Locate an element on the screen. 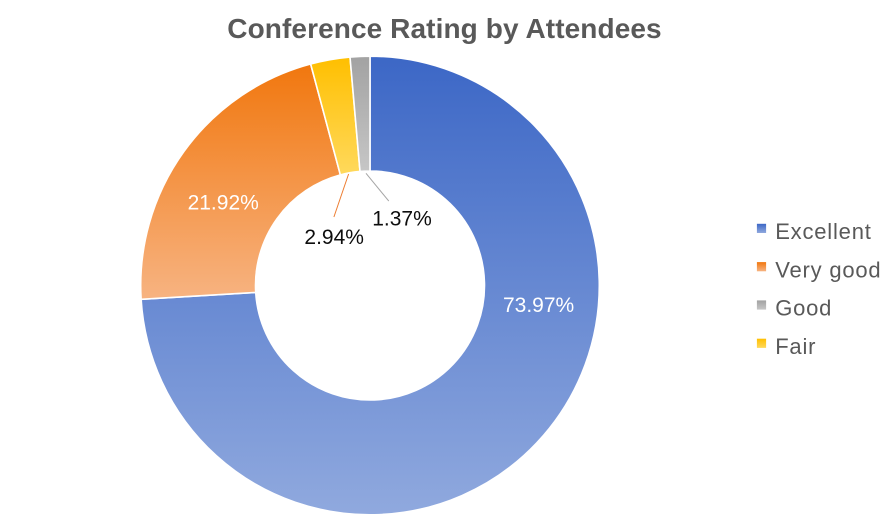  svg-text: Conference Rating by Attendees is located at coordinates (444, 28).